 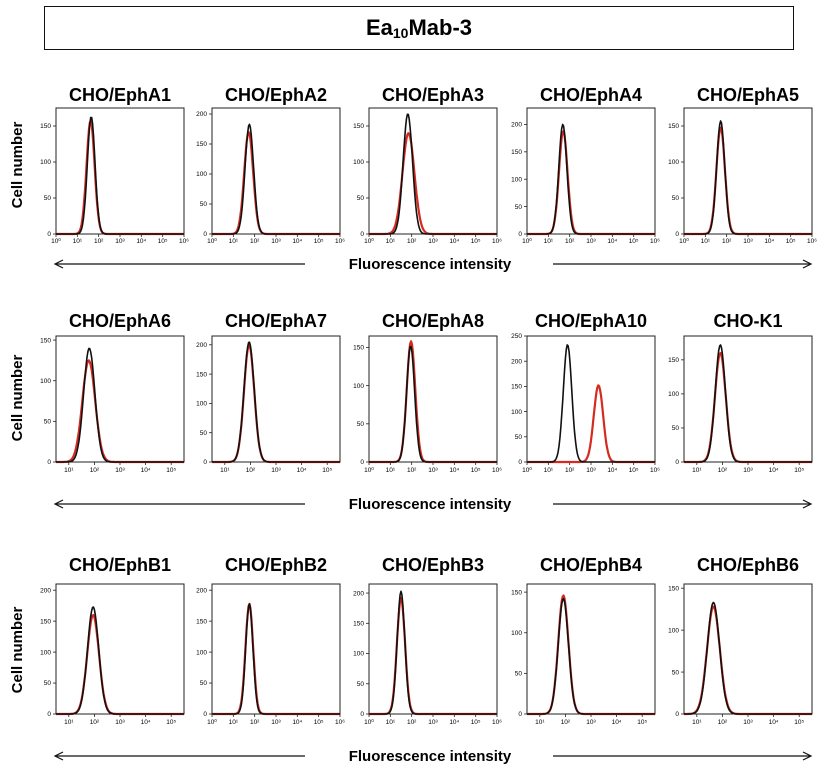 What do you see at coordinates (276, 95) in the screenshot?
I see `panel-title: CHO/EphA2` at bounding box center [276, 95].